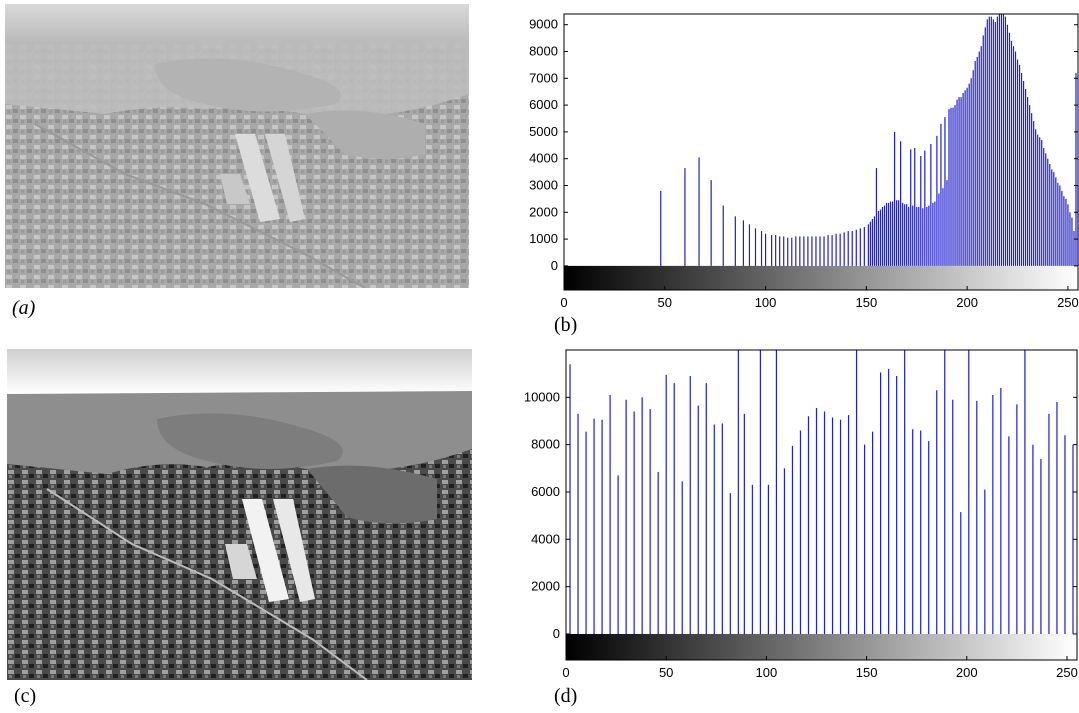 Image resolution: width=1079 pixels, height=713 pixels. I want to click on chart-d-xtick-label: 250, so click(1067, 672).